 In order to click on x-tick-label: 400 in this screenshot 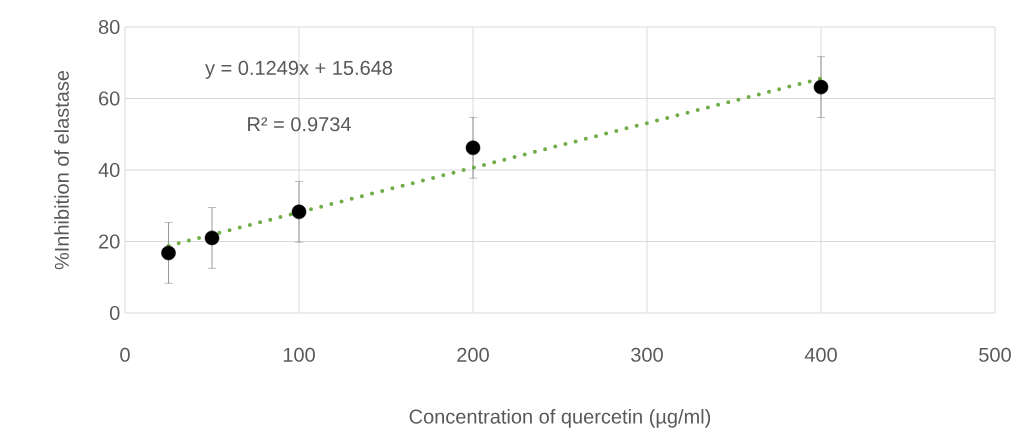, I will do `click(820, 354)`.